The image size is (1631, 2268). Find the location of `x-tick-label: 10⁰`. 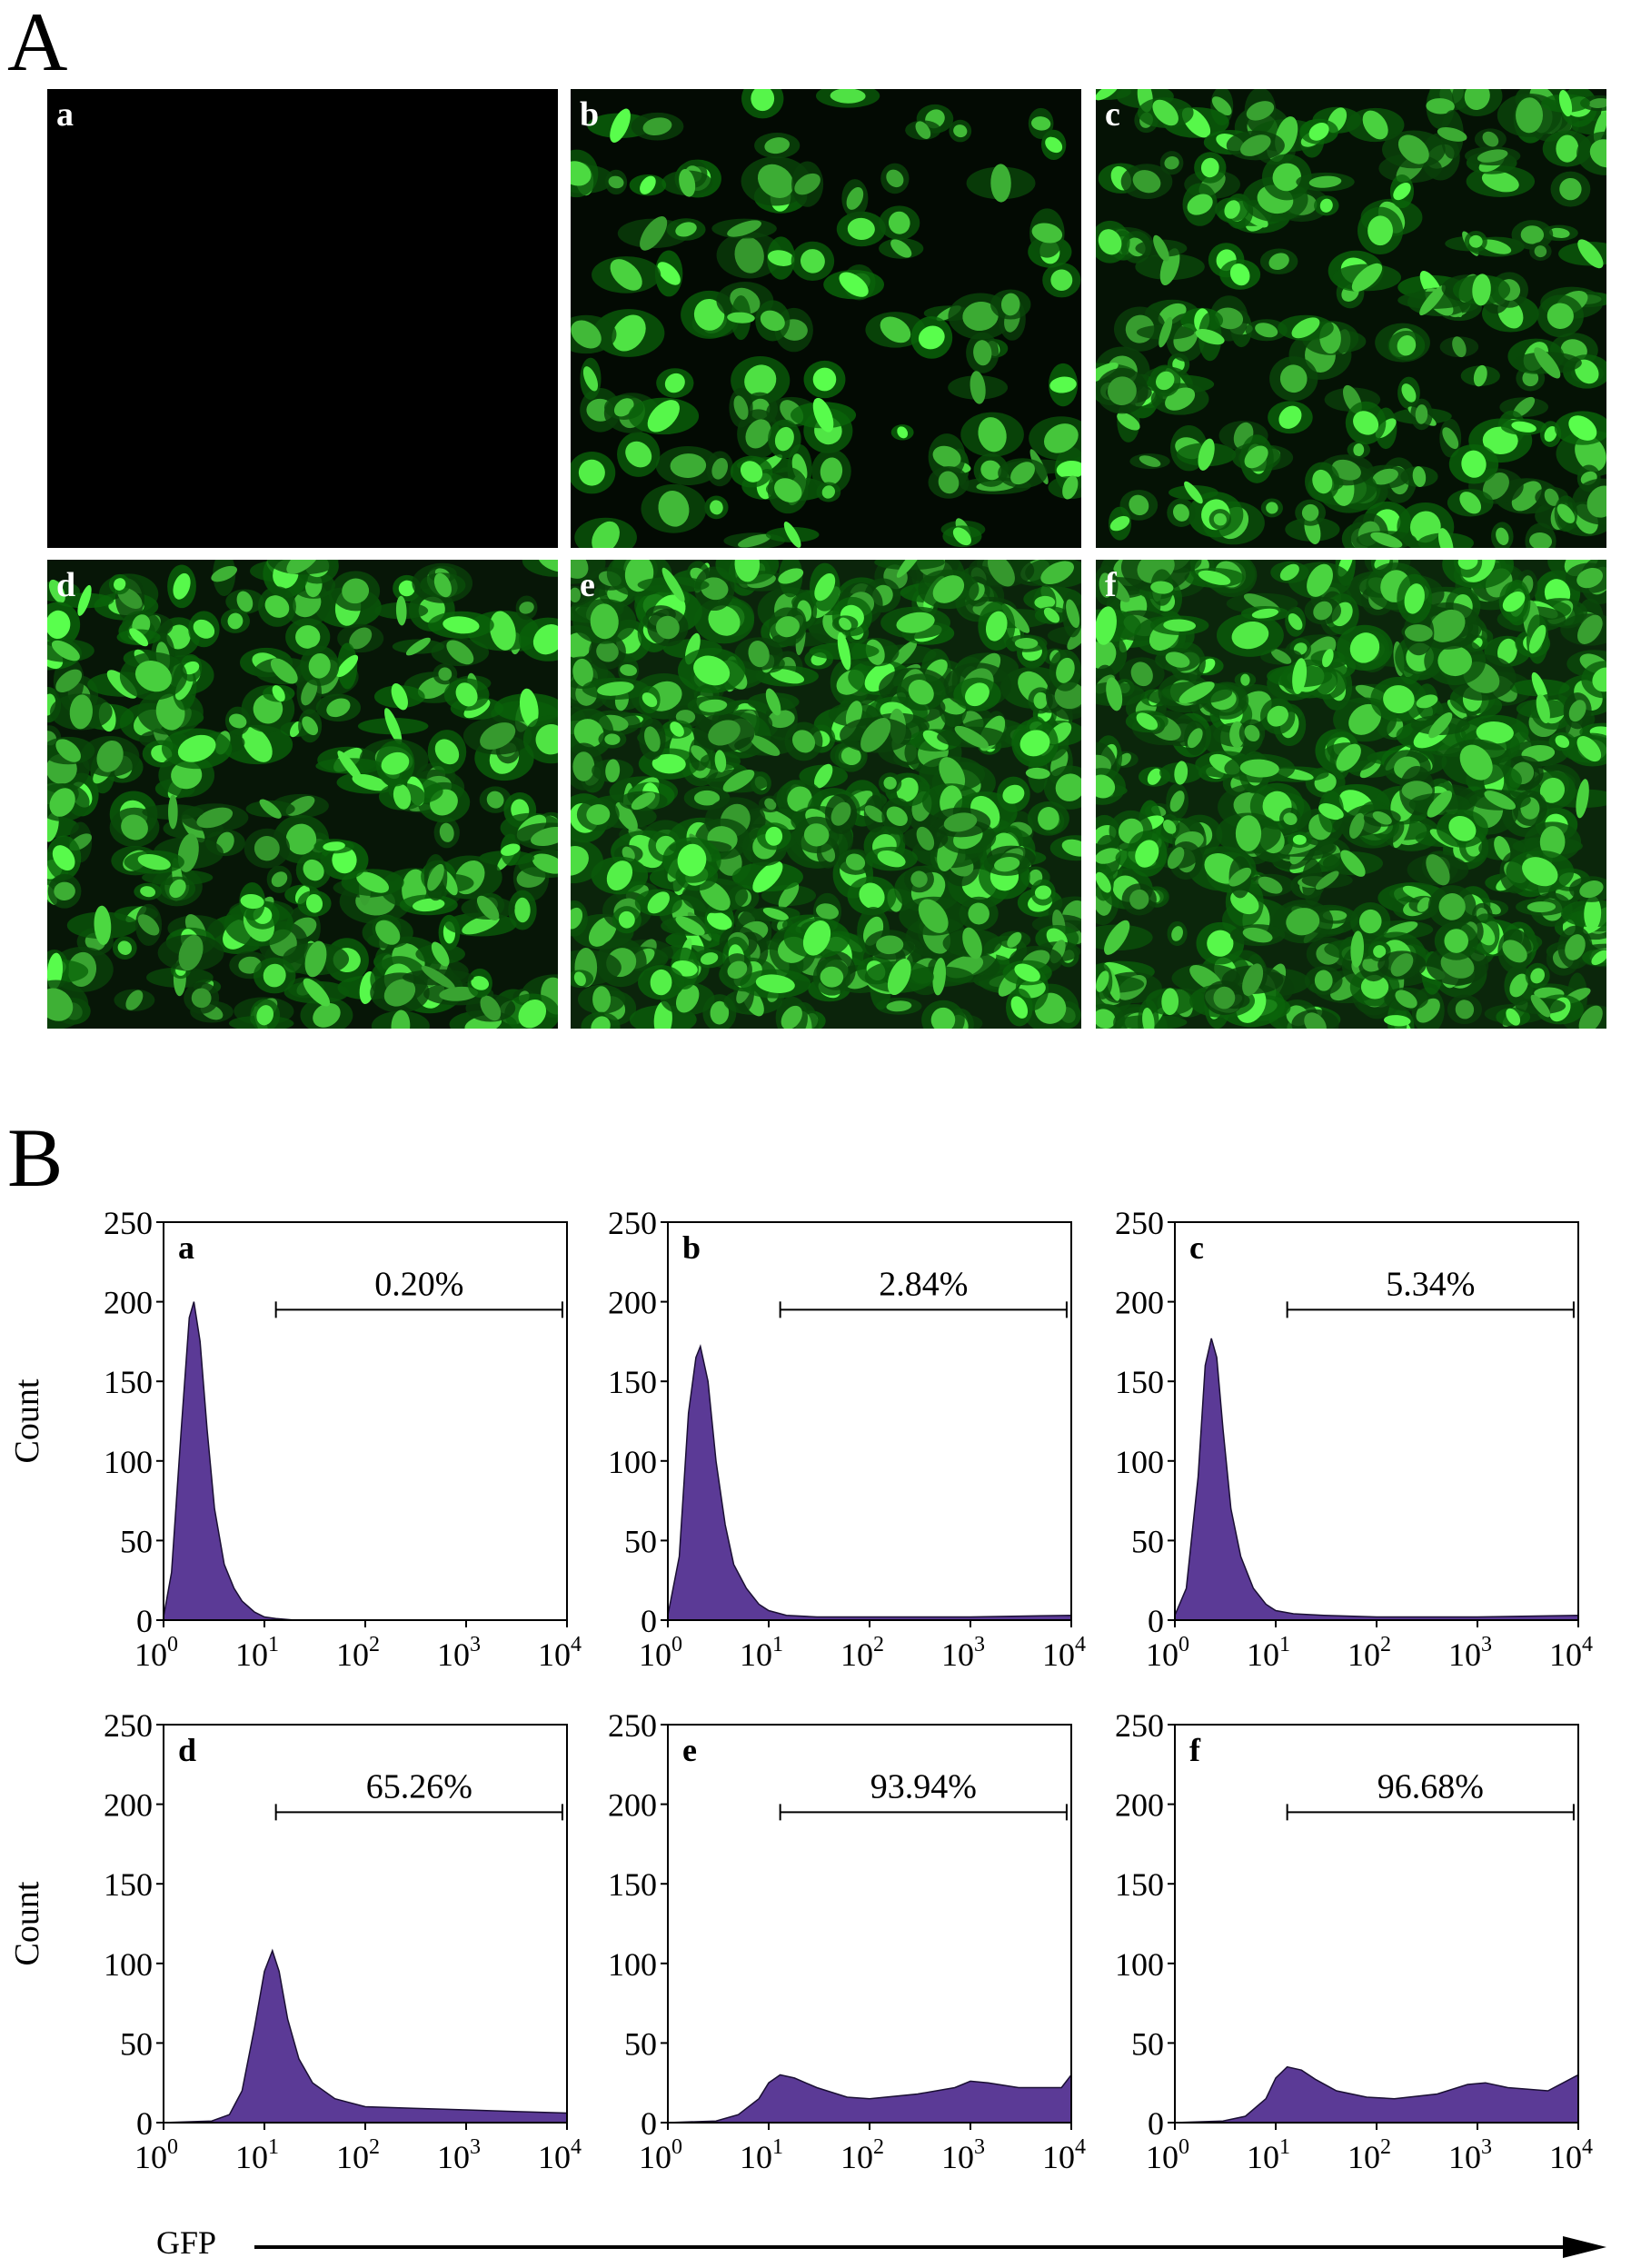

x-tick-label: 10⁰ is located at coordinates (156, 1653).